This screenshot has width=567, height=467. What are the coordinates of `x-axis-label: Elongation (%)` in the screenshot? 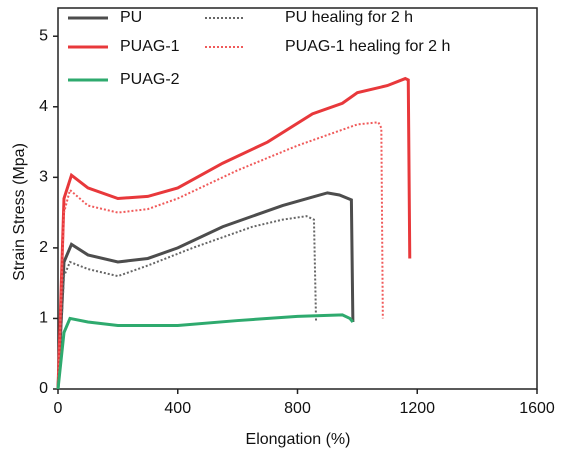 It's located at (298, 439).